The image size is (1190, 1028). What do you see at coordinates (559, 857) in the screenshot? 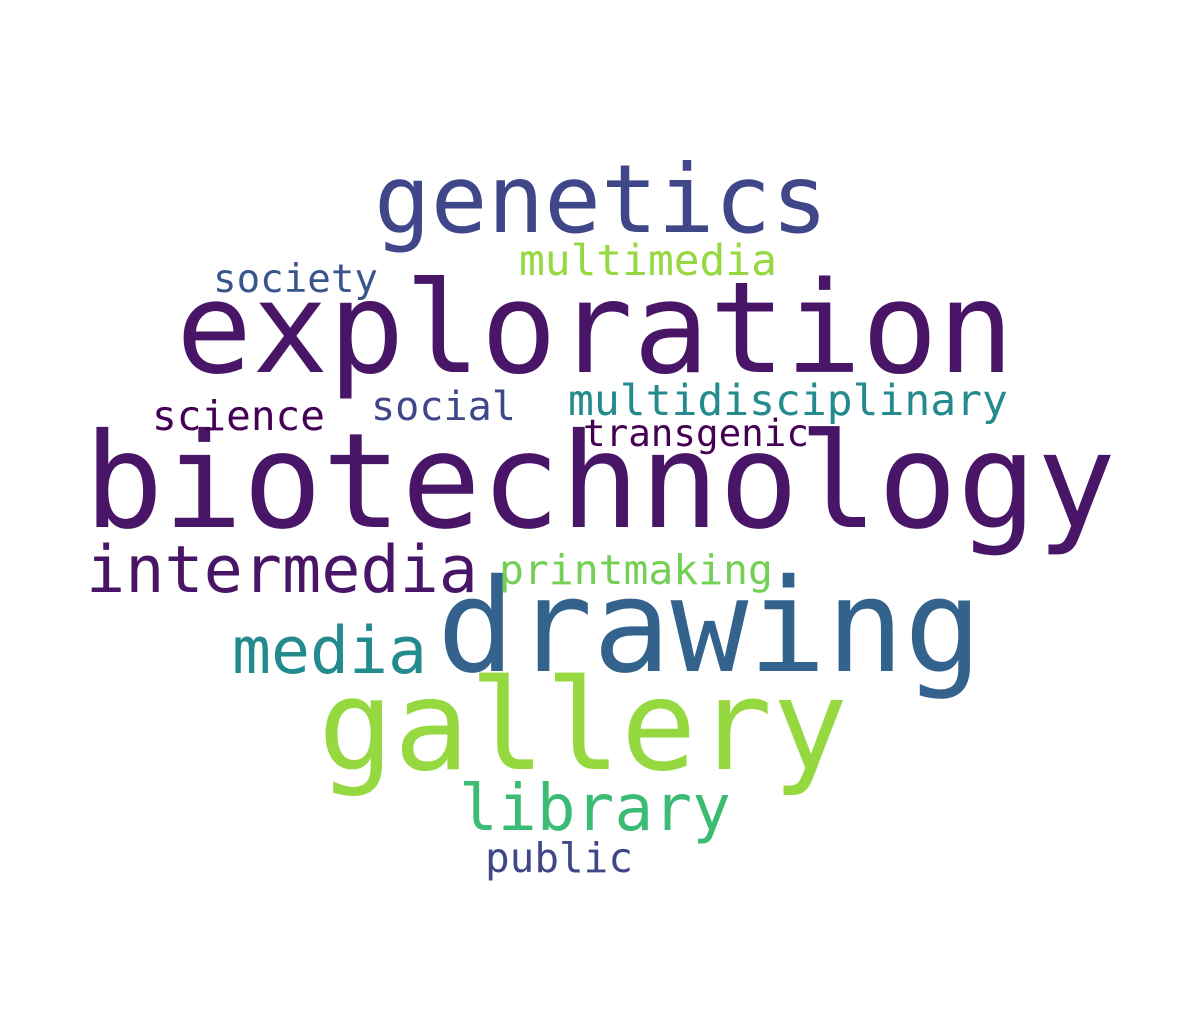
I see `word-public: public` at bounding box center [559, 857].